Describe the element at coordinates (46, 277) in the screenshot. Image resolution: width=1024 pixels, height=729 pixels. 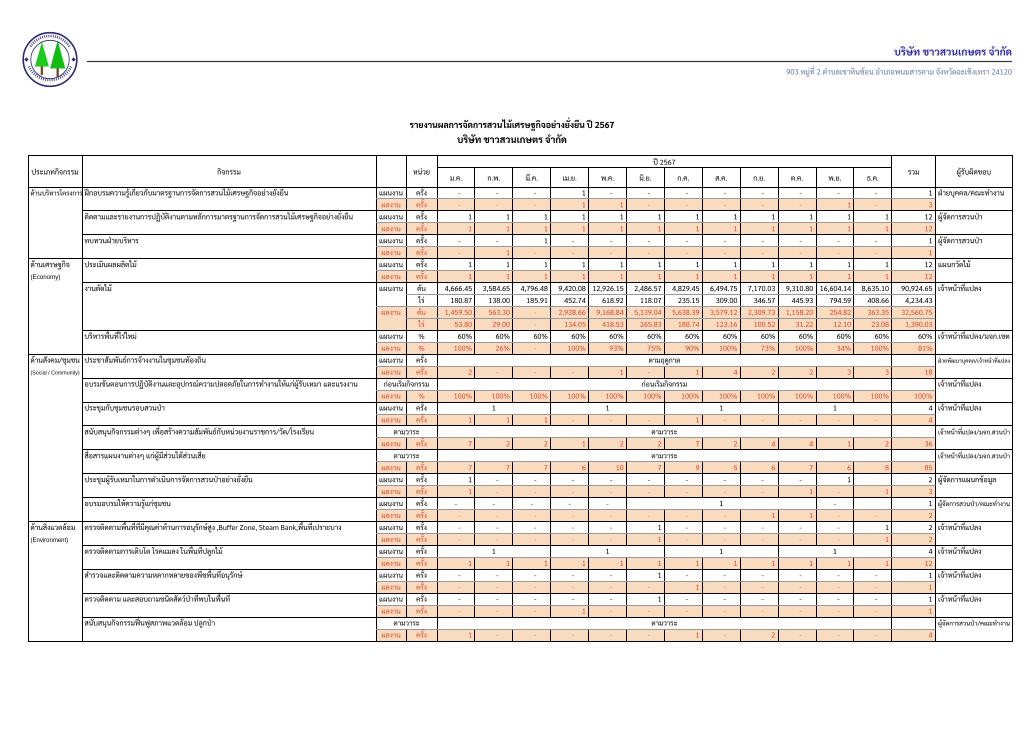
I see `svg-text: (Economy)` at that location.